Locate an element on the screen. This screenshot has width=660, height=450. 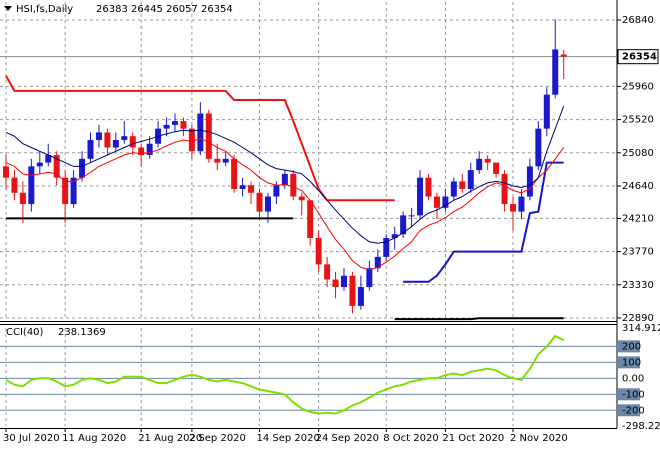
indicator-value: 238.1369 is located at coordinates (82, 332).